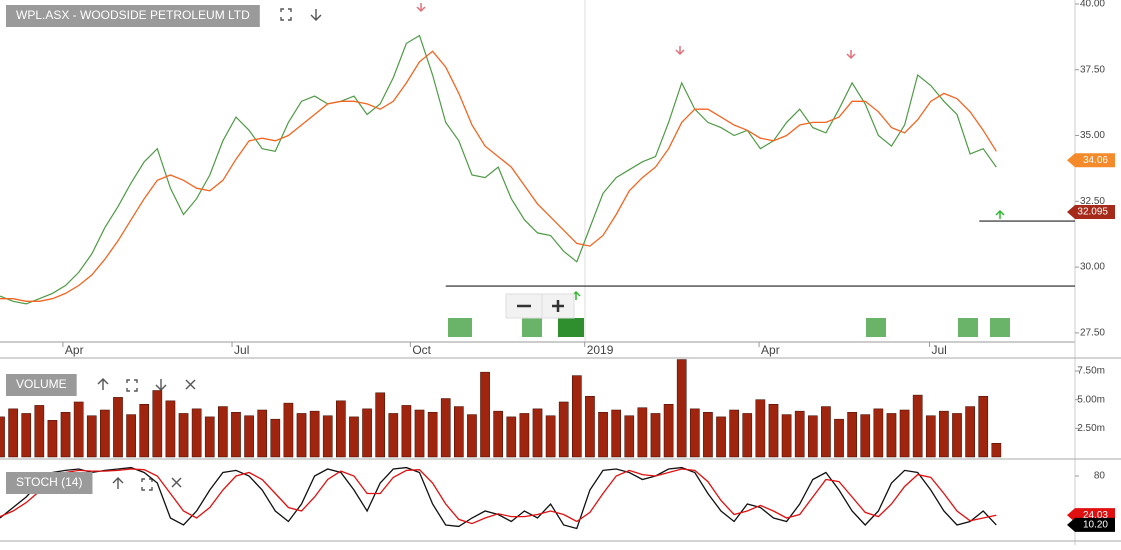 This screenshot has width=1121, height=550. I want to click on y-tick-label: 40.00, so click(1092, 5).